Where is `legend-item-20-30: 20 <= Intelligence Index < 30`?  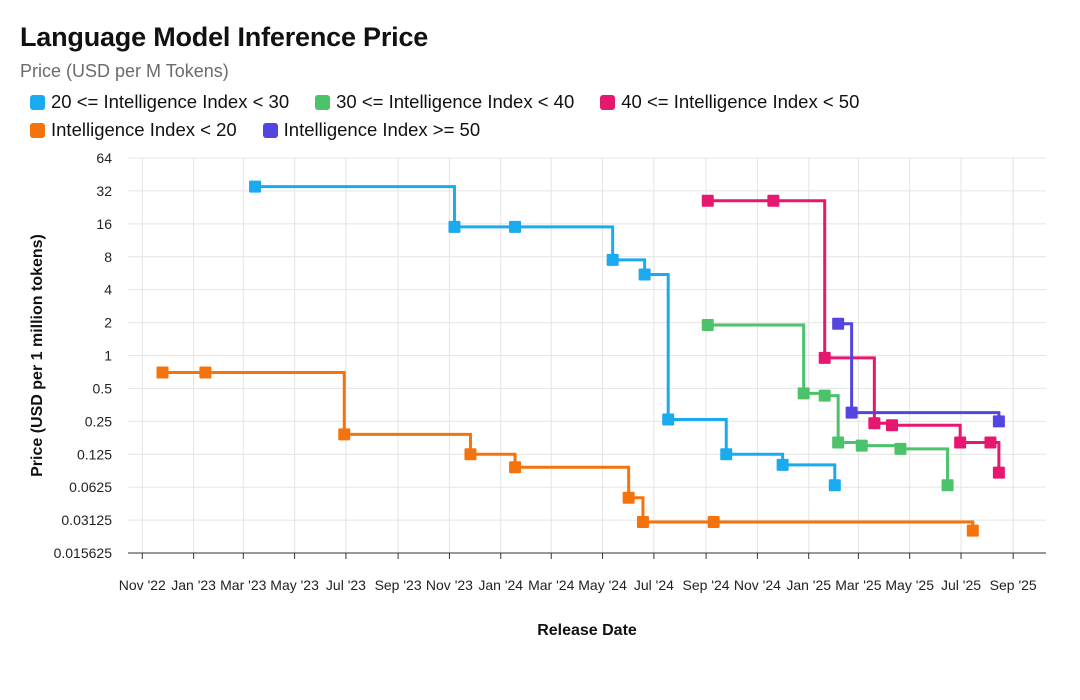
legend-item-20-30: 20 <= Intelligence Index < 30 is located at coordinates (159, 102).